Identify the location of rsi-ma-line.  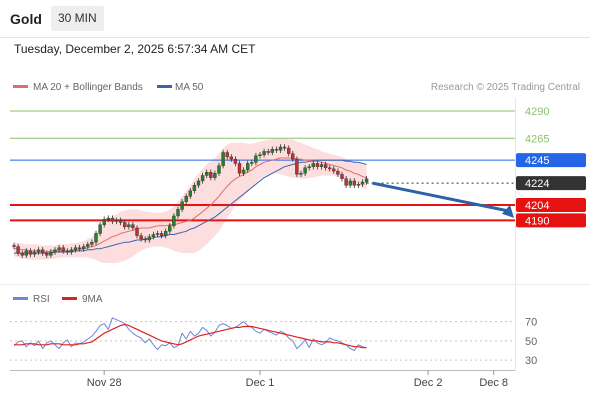
(190, 336).